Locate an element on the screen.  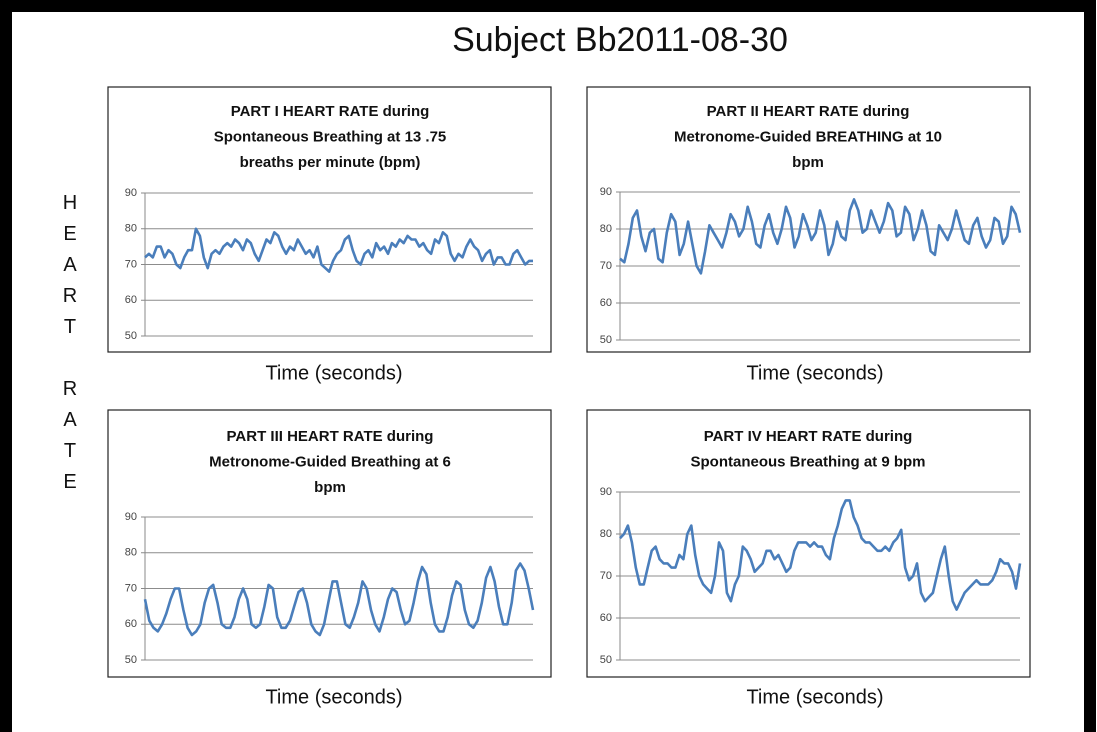
panel-title: Metronome-Guided BREATHING at 10 is located at coordinates (808, 136).